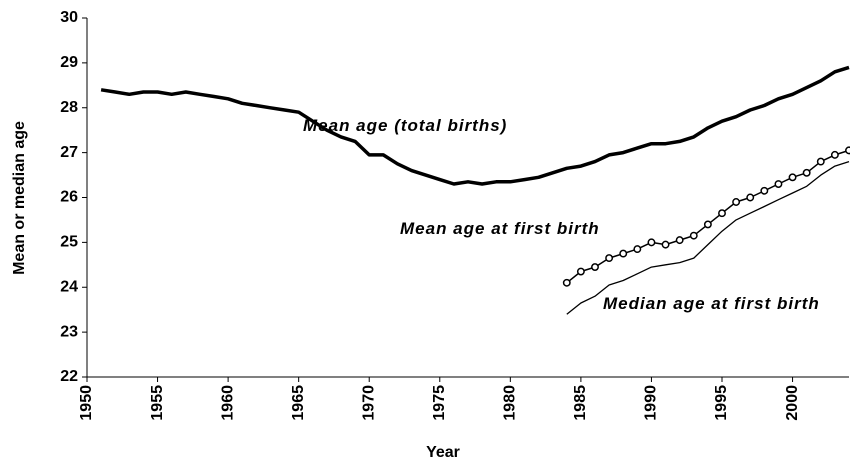 The width and height of the screenshot is (850, 470). I want to click on y-tick-label: 25, so click(69, 242).